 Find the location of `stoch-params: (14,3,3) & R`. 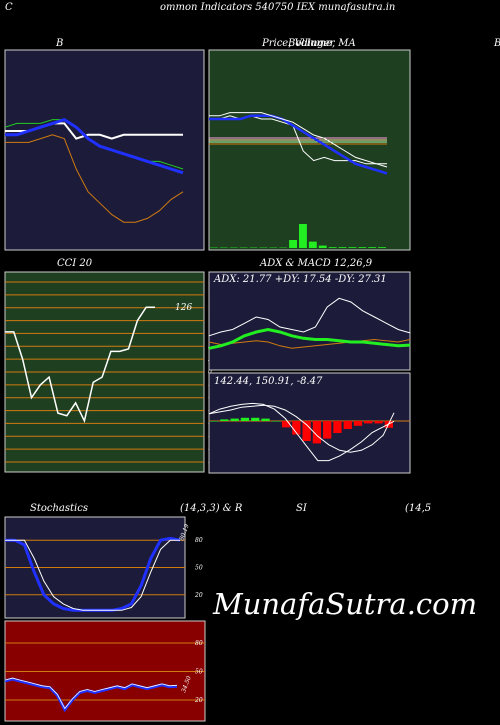

stoch-params: (14,3,3) & R is located at coordinates (211, 508).